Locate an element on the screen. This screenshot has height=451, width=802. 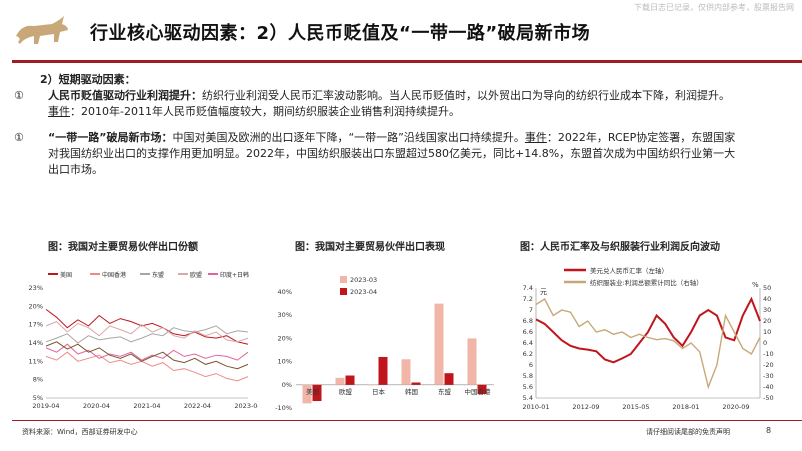
y-tick-1: -10% is located at coordinates (283, 408).